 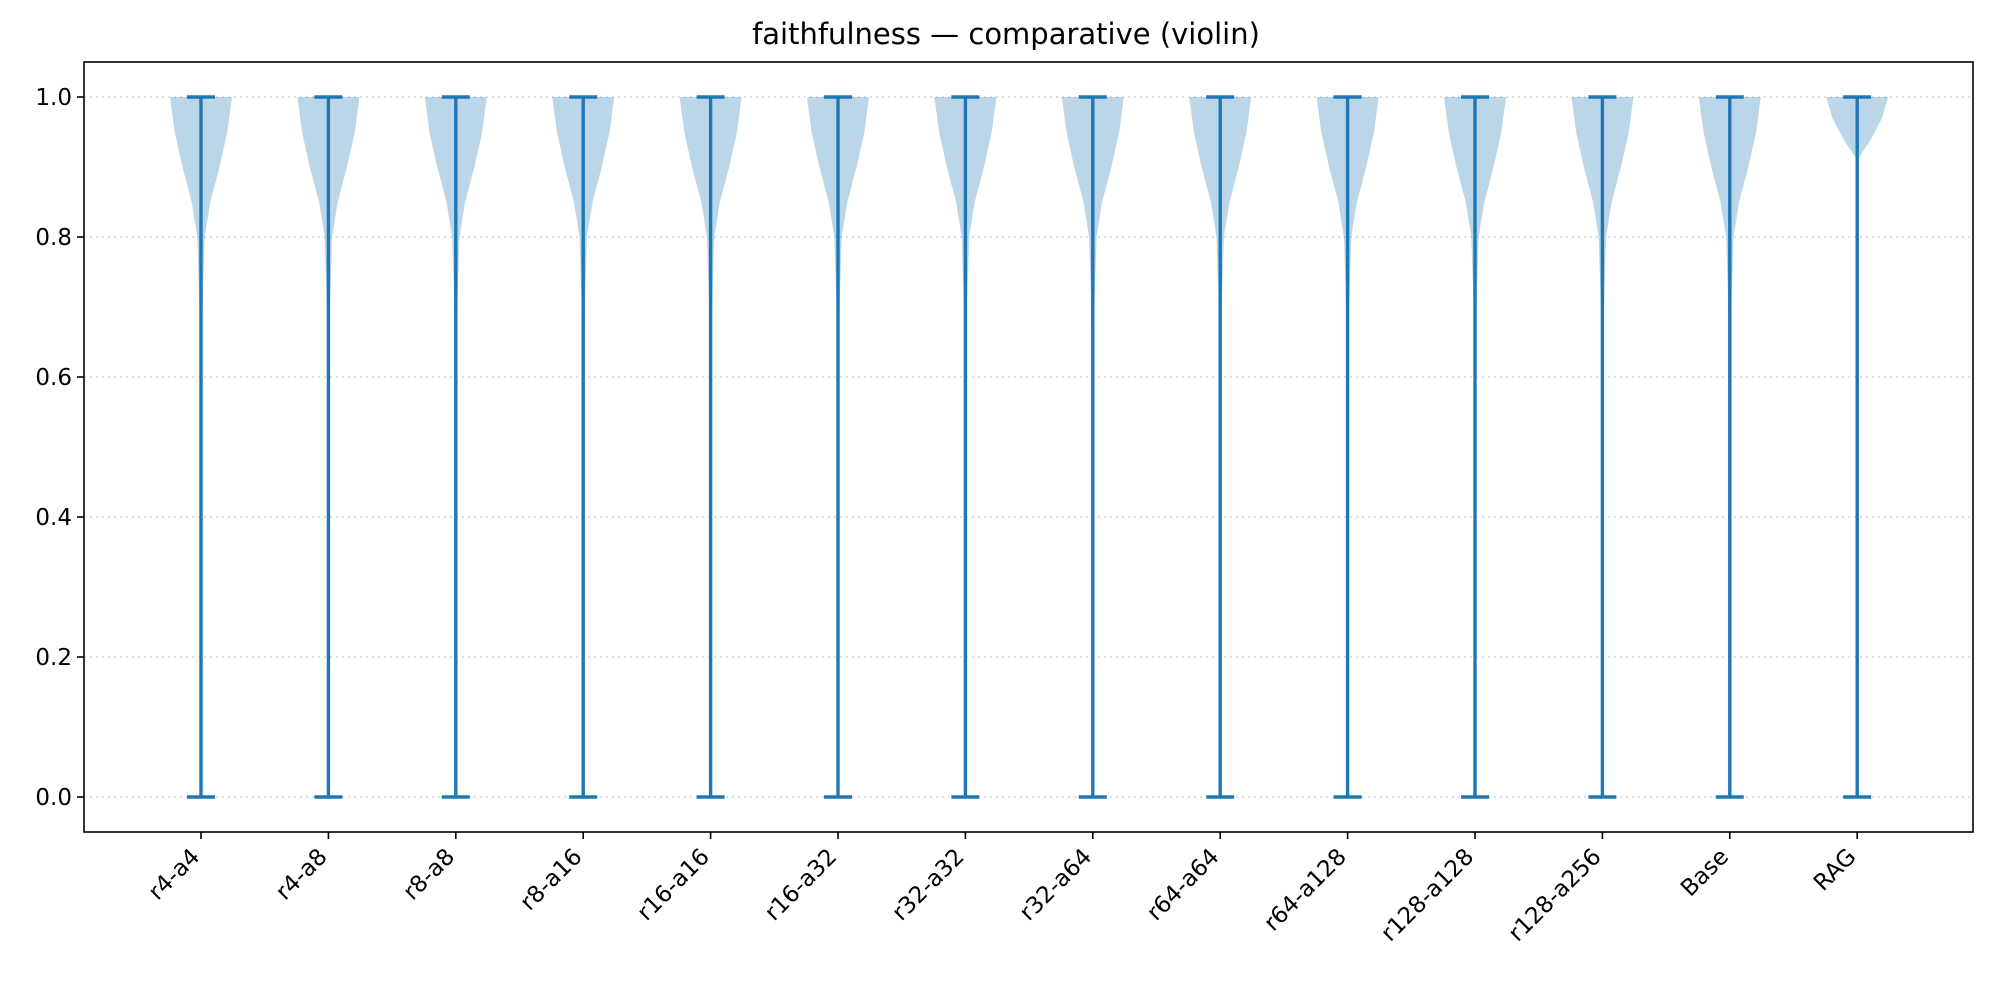 I want to click on y-tick-label: 0.2, so click(x=53, y=658).